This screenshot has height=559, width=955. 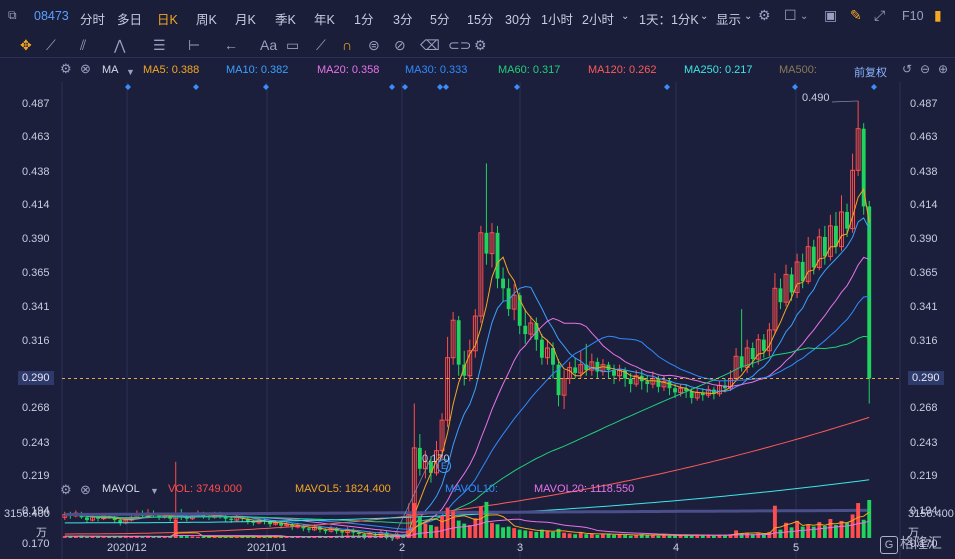 I want to click on stock-code: 08473, so click(x=51, y=16).